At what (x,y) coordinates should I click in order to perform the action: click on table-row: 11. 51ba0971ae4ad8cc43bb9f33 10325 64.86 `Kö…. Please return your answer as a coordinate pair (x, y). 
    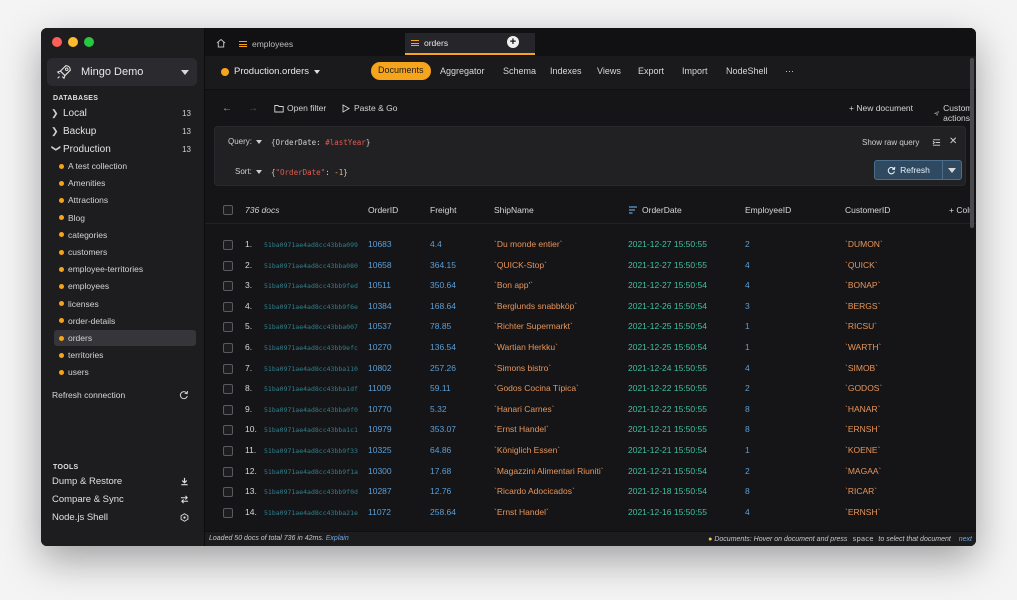
    Looking at the image, I should click on (590, 451).